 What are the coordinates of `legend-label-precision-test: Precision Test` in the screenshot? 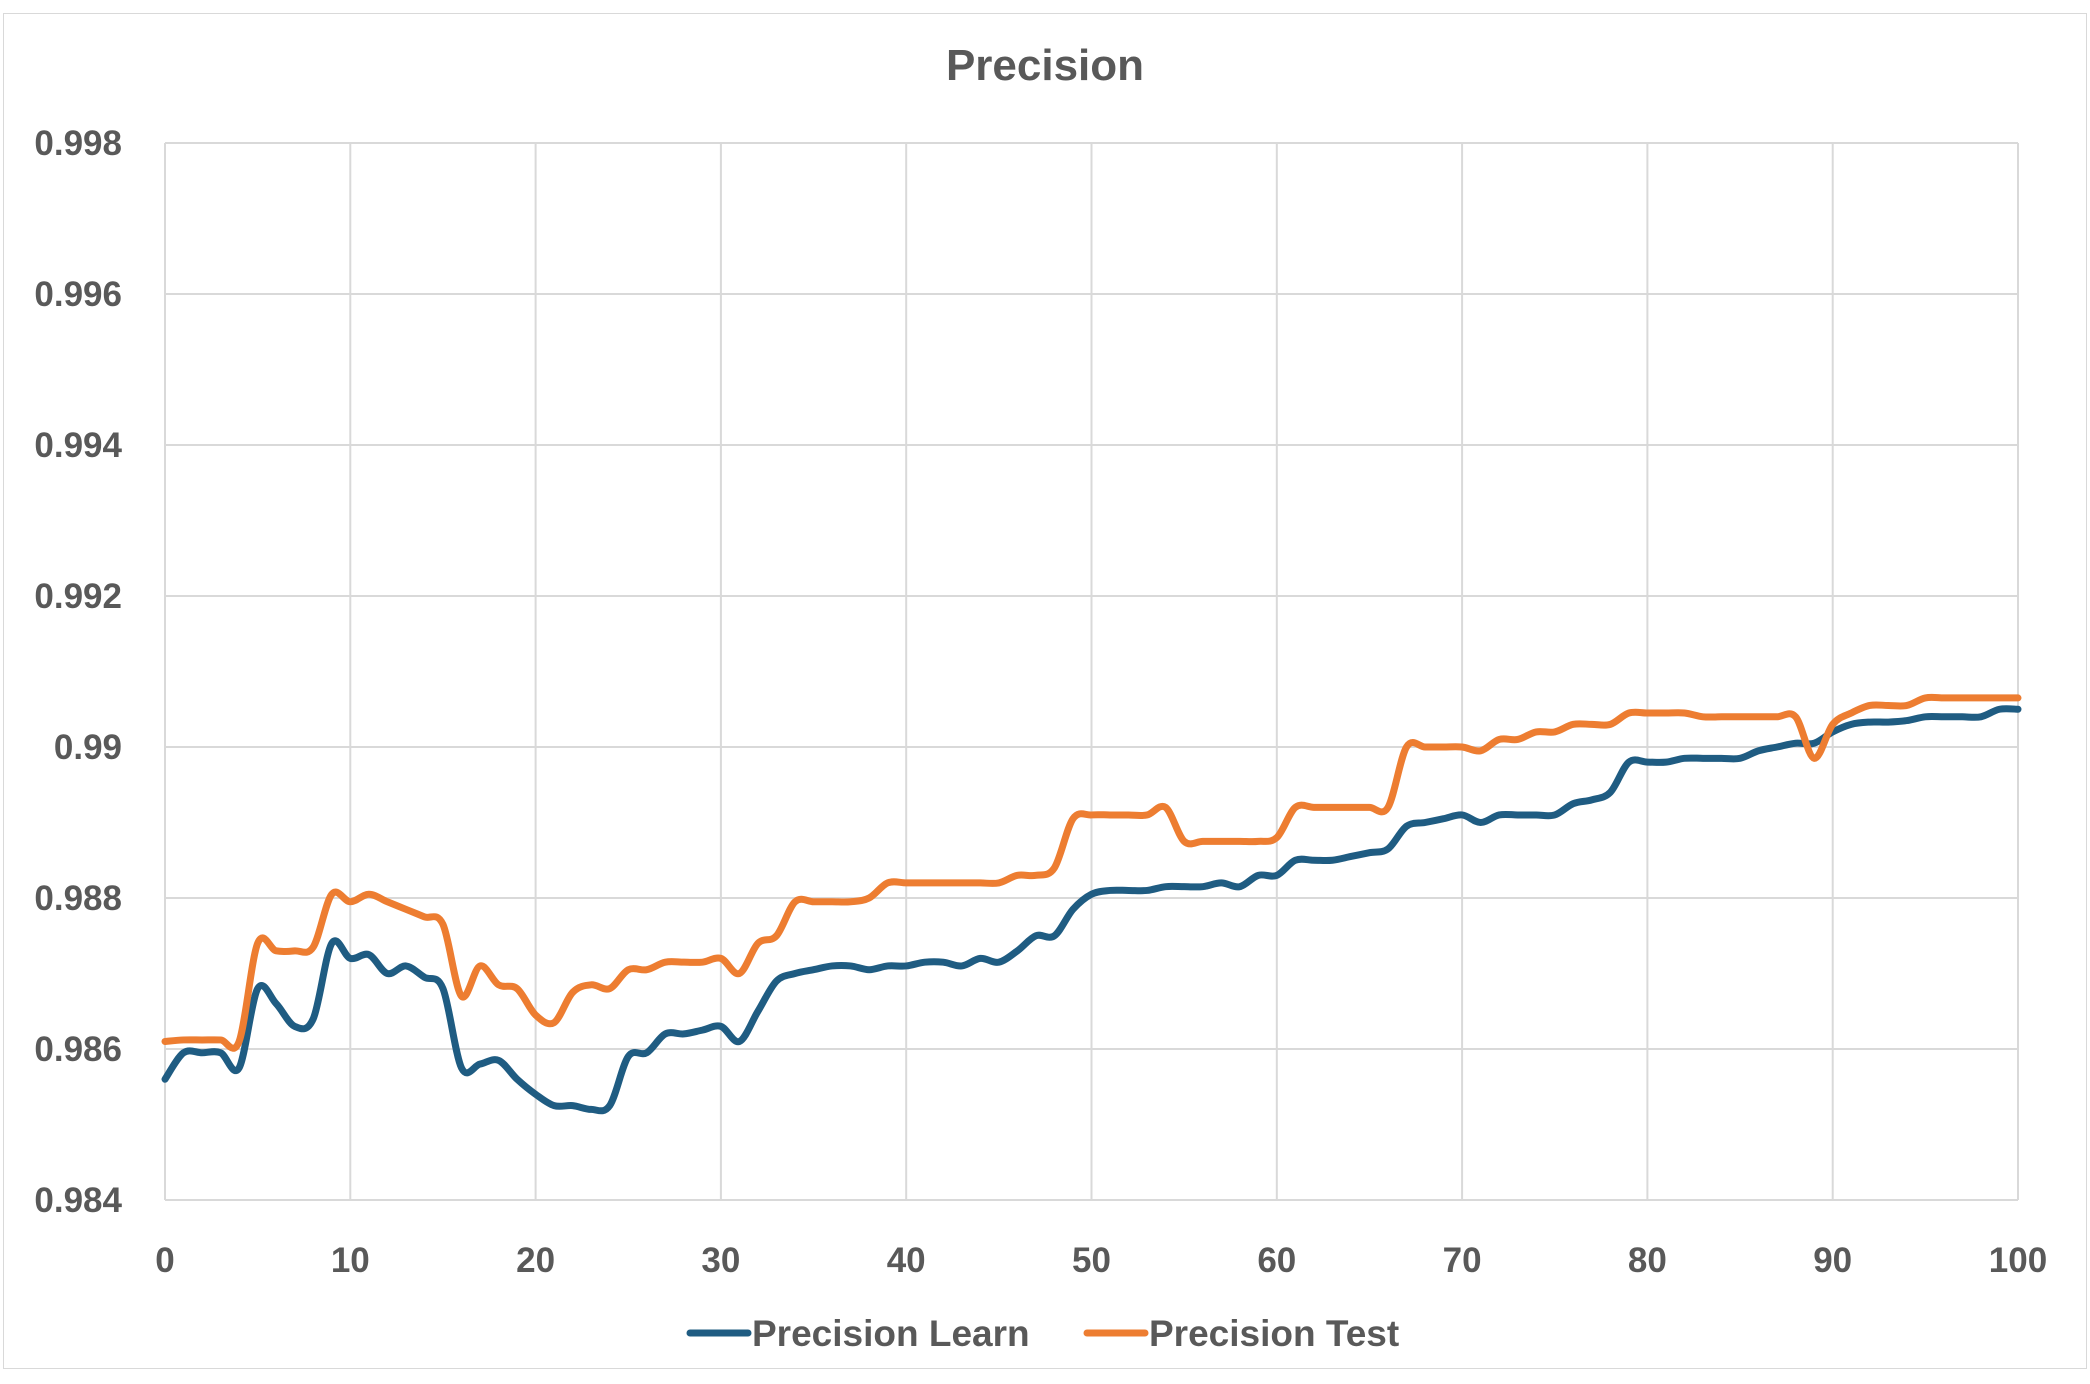 It's located at (1274, 1333).